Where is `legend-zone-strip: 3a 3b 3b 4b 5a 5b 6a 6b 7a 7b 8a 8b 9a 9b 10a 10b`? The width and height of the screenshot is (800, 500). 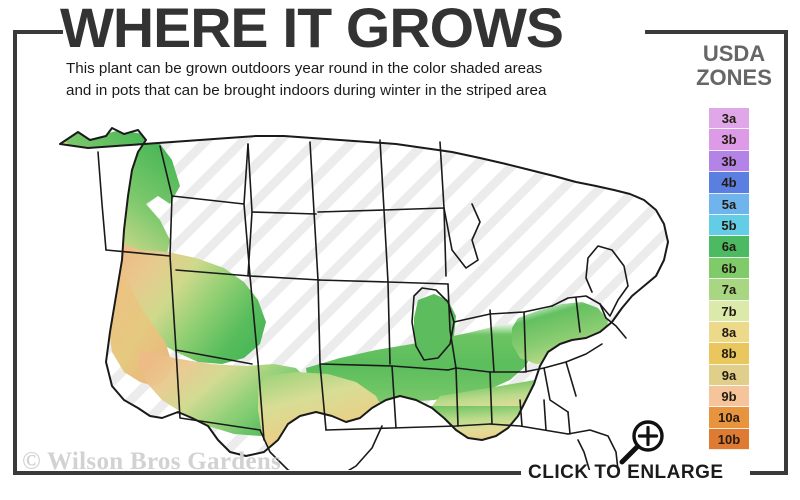 legend-zone-strip: 3a 3b 3b 4b 5a 5b 6a 6b 7a 7b 8a 8b 9a 9b 10a 10b is located at coordinates (729, 279).